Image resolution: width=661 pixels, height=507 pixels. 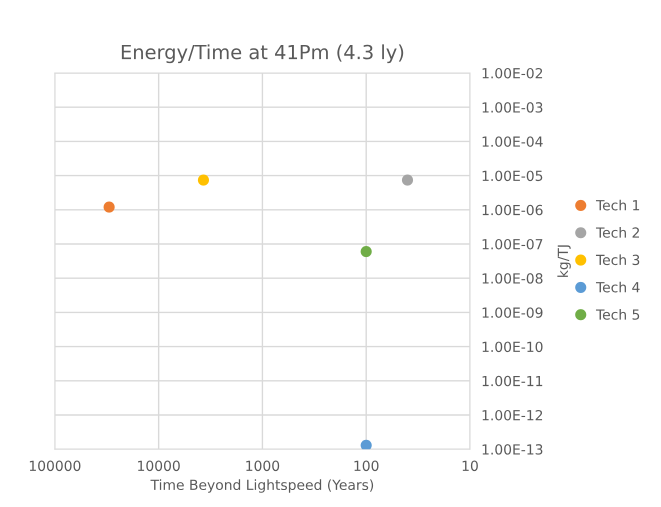 I want to click on legend-label: Tech 4, so click(x=618, y=287).